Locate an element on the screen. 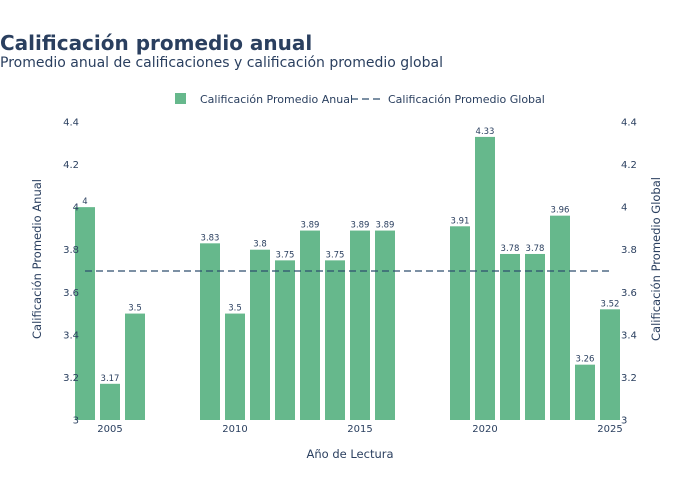 The width and height of the screenshot is (700, 500). y-tick-label-right: 3.2 is located at coordinates (629, 378).